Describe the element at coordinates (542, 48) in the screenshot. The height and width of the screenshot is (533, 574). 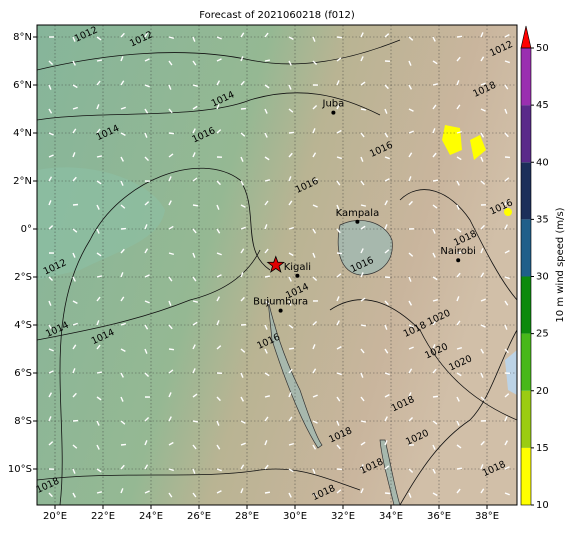
I see `colorbar-tick-label: 50` at that location.